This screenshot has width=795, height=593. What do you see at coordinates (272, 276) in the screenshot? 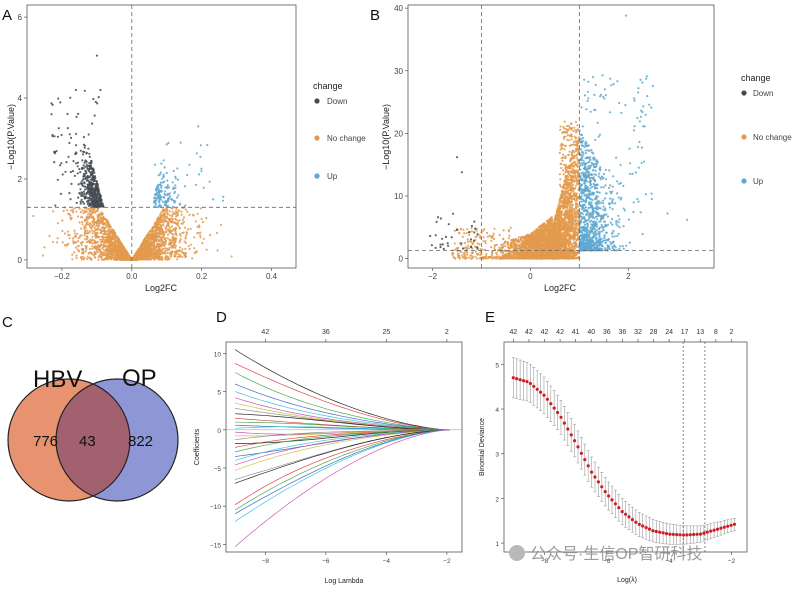
I see `x-tick-label: 0.4` at bounding box center [272, 276].